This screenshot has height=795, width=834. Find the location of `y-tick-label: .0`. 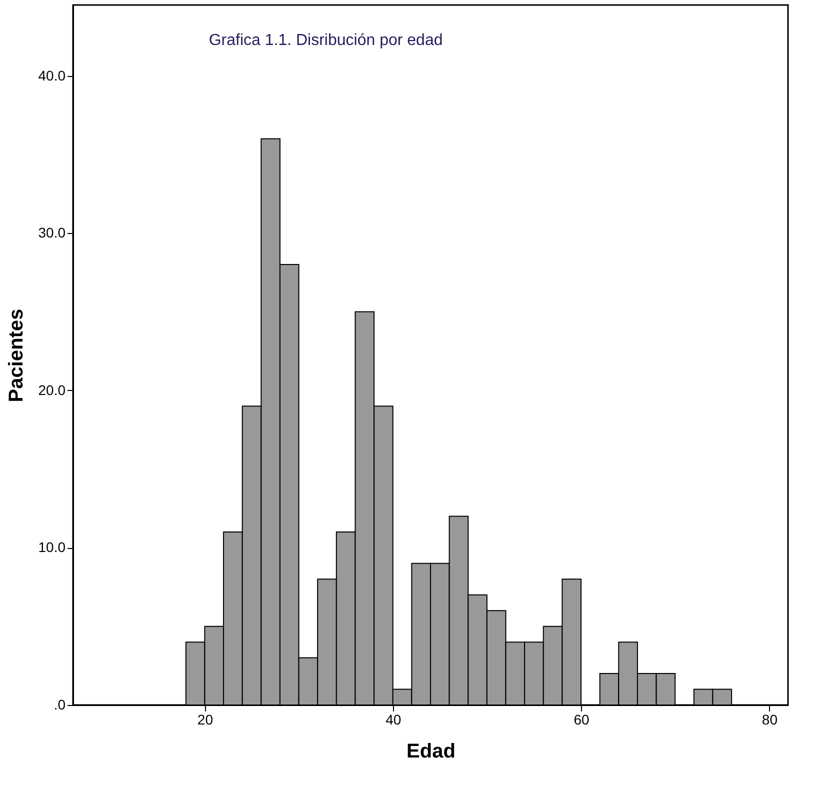

y-tick-label: .0 is located at coordinates (60, 704).